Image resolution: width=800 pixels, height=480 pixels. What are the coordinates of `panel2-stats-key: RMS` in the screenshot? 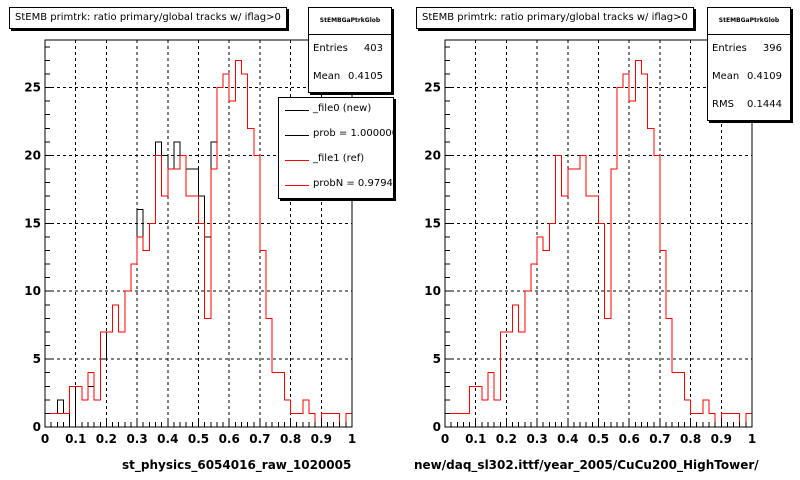 It's located at (723, 104).